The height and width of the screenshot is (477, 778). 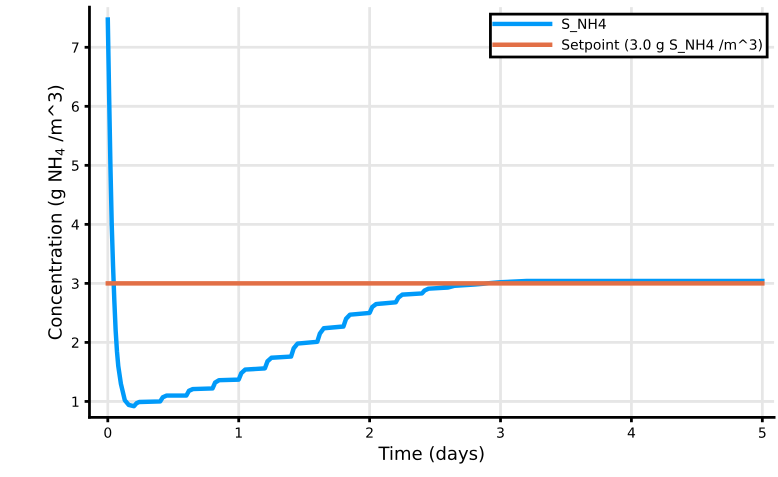 I want to click on legend-label: Setpoint (3.0 g S_NH4 /m^3), so click(x=662, y=46).